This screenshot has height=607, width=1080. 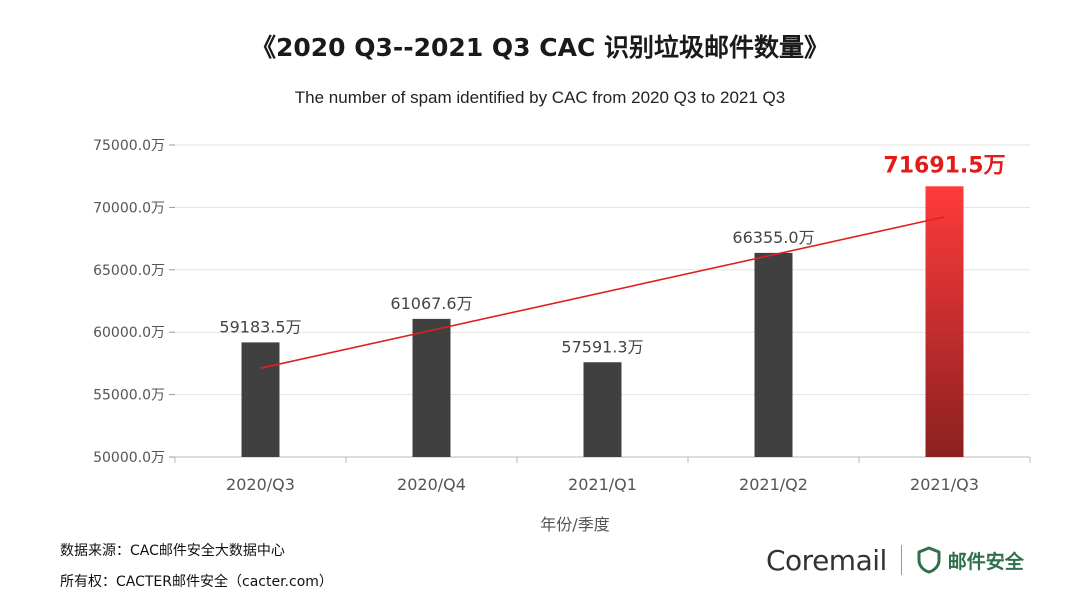 I want to click on brand-product: 邮件安全, so click(x=985, y=561).